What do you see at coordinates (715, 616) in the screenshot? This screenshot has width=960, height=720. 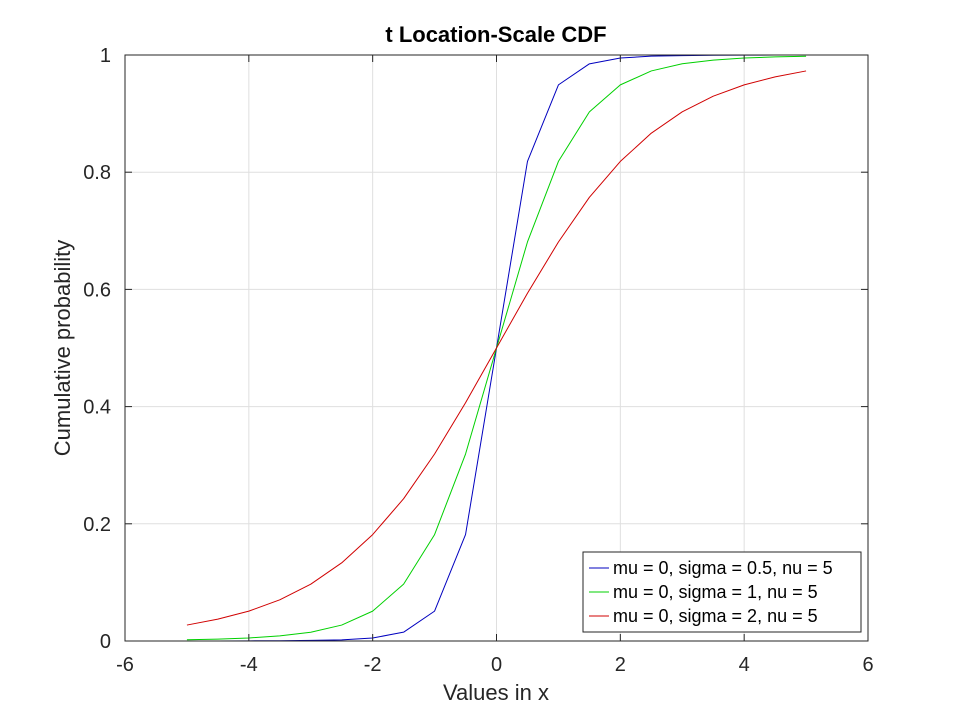 I see `legend-label: mu = 0, sigma = 2, nu = 5` at bounding box center [715, 616].